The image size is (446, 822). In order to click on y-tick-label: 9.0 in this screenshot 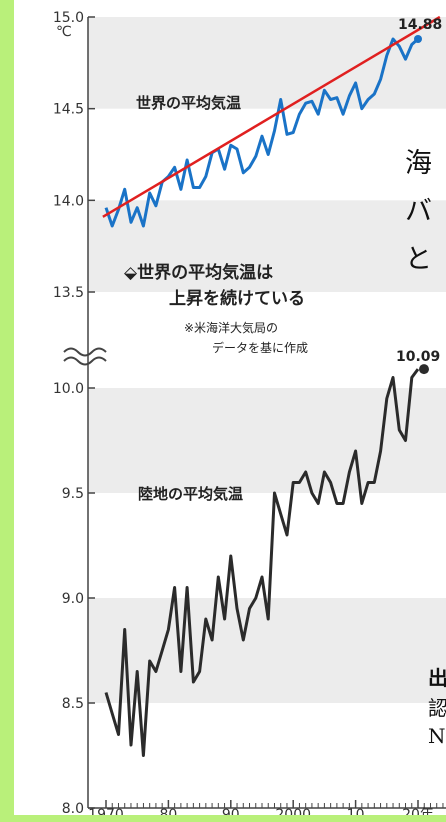, I will do `click(73, 599)`.